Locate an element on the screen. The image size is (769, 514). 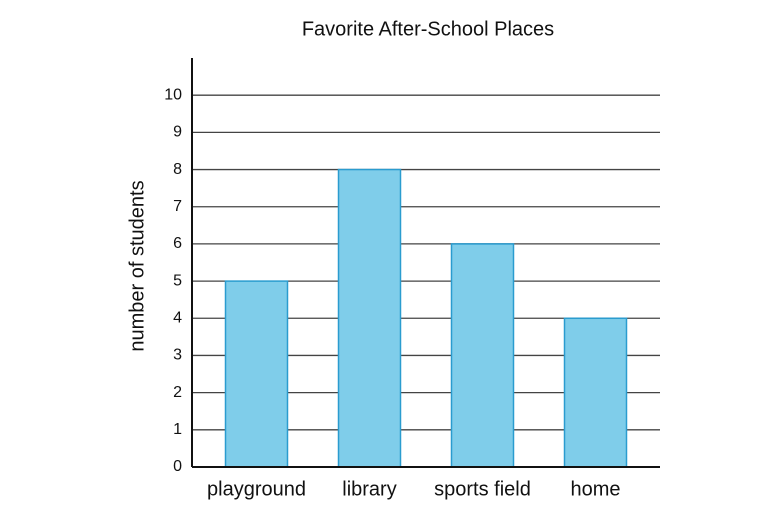
y-axis-label: number of students is located at coordinates (137, 265).